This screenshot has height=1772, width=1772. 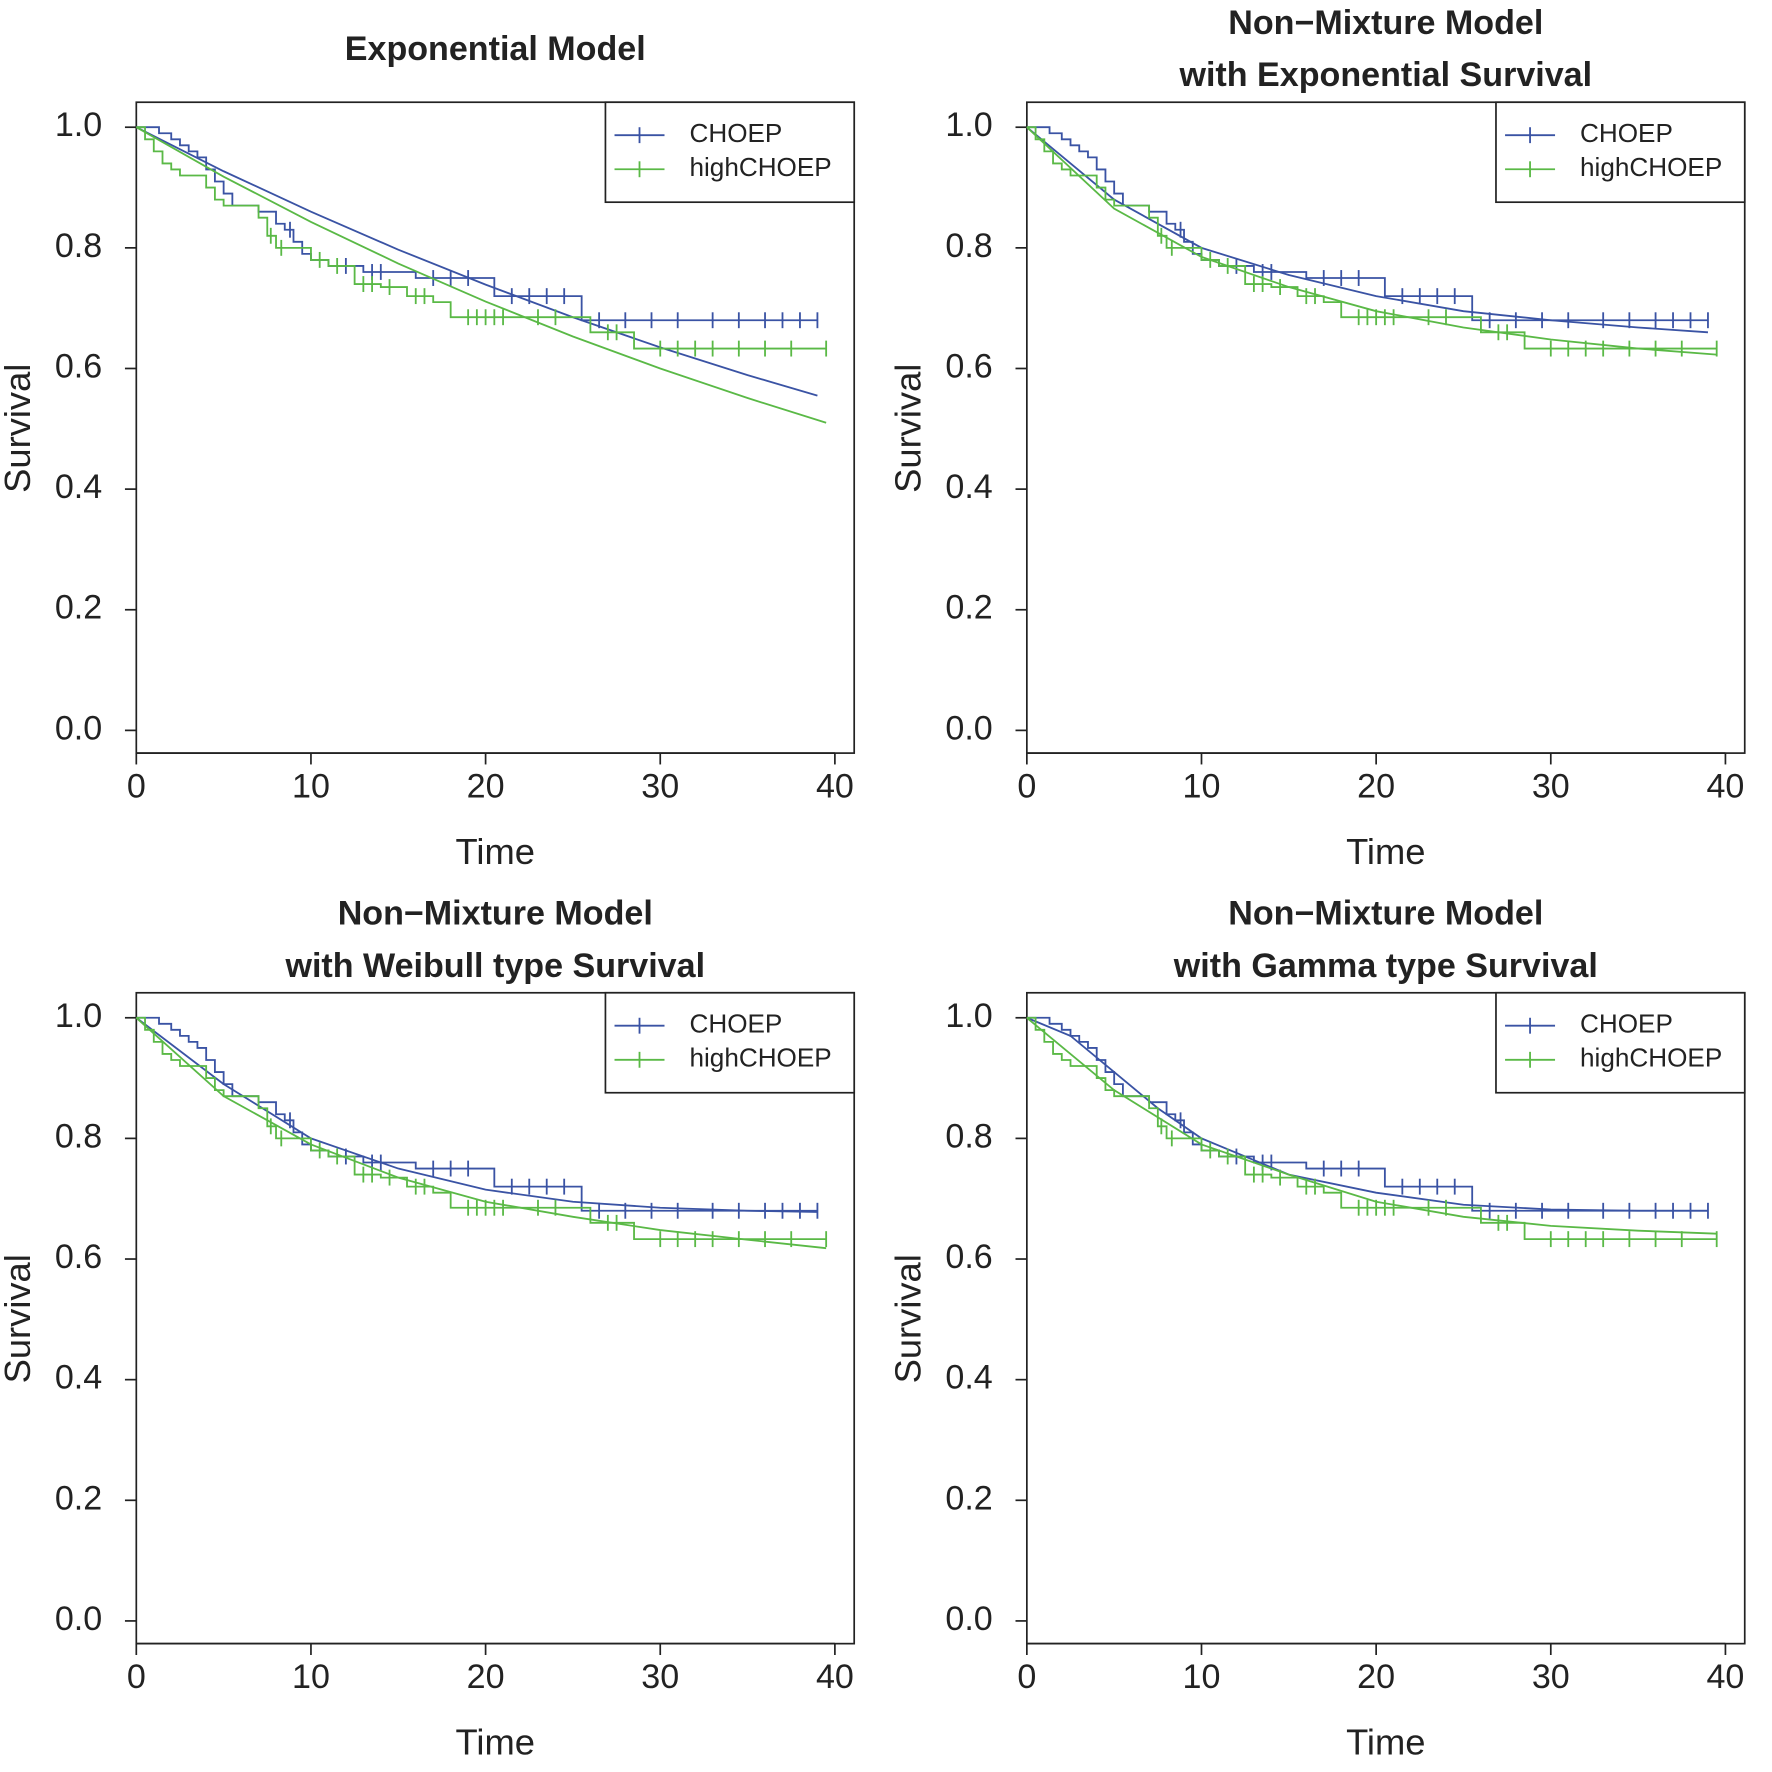 What do you see at coordinates (1385, 75) in the screenshot?
I see `chart-title: with Exponential Survival` at bounding box center [1385, 75].